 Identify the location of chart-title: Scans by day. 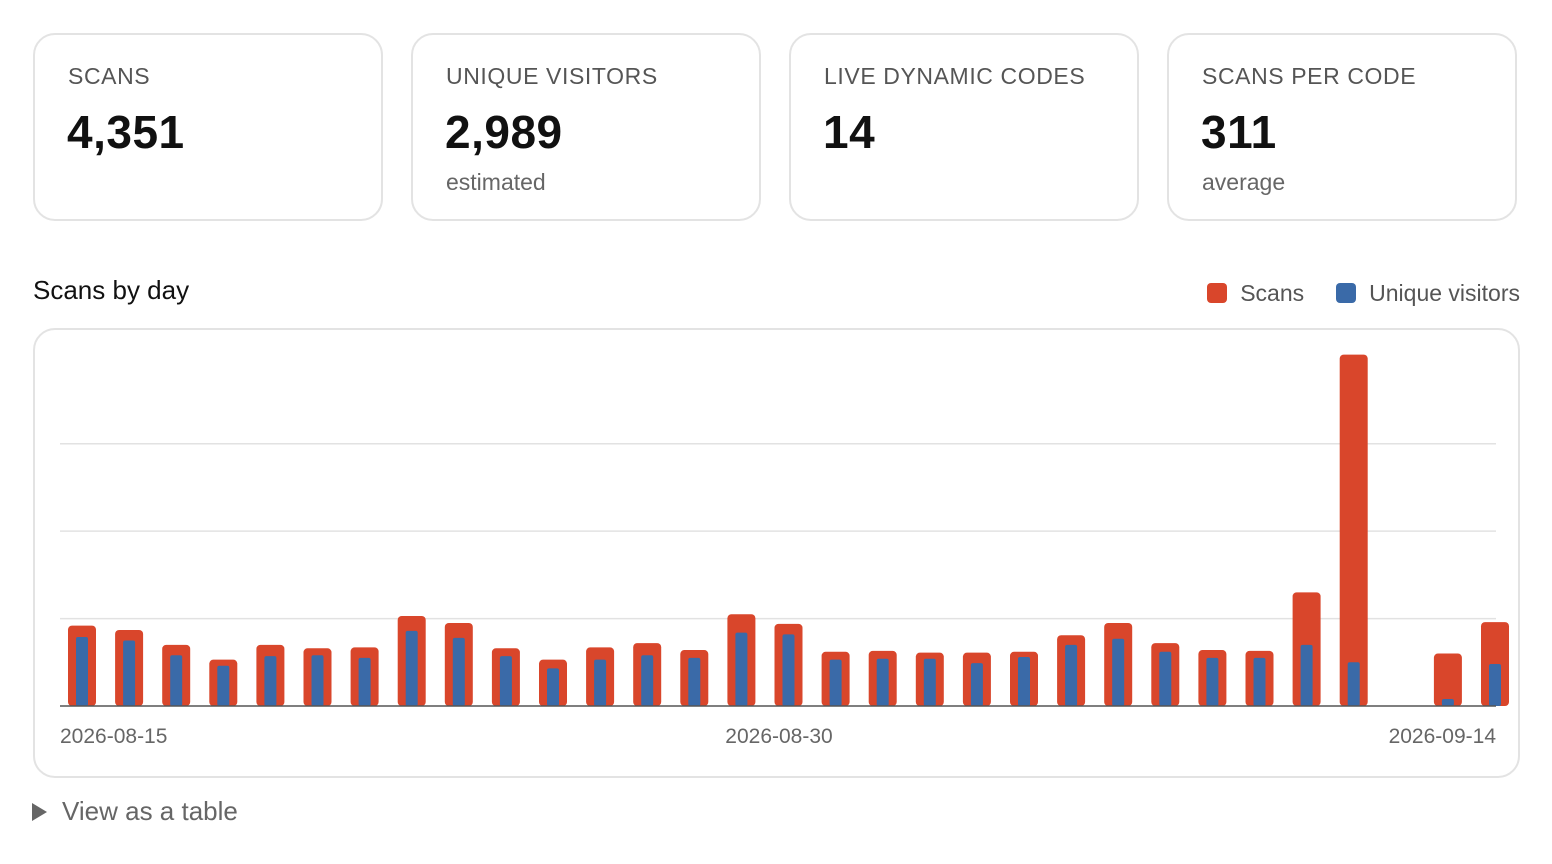
(111, 290).